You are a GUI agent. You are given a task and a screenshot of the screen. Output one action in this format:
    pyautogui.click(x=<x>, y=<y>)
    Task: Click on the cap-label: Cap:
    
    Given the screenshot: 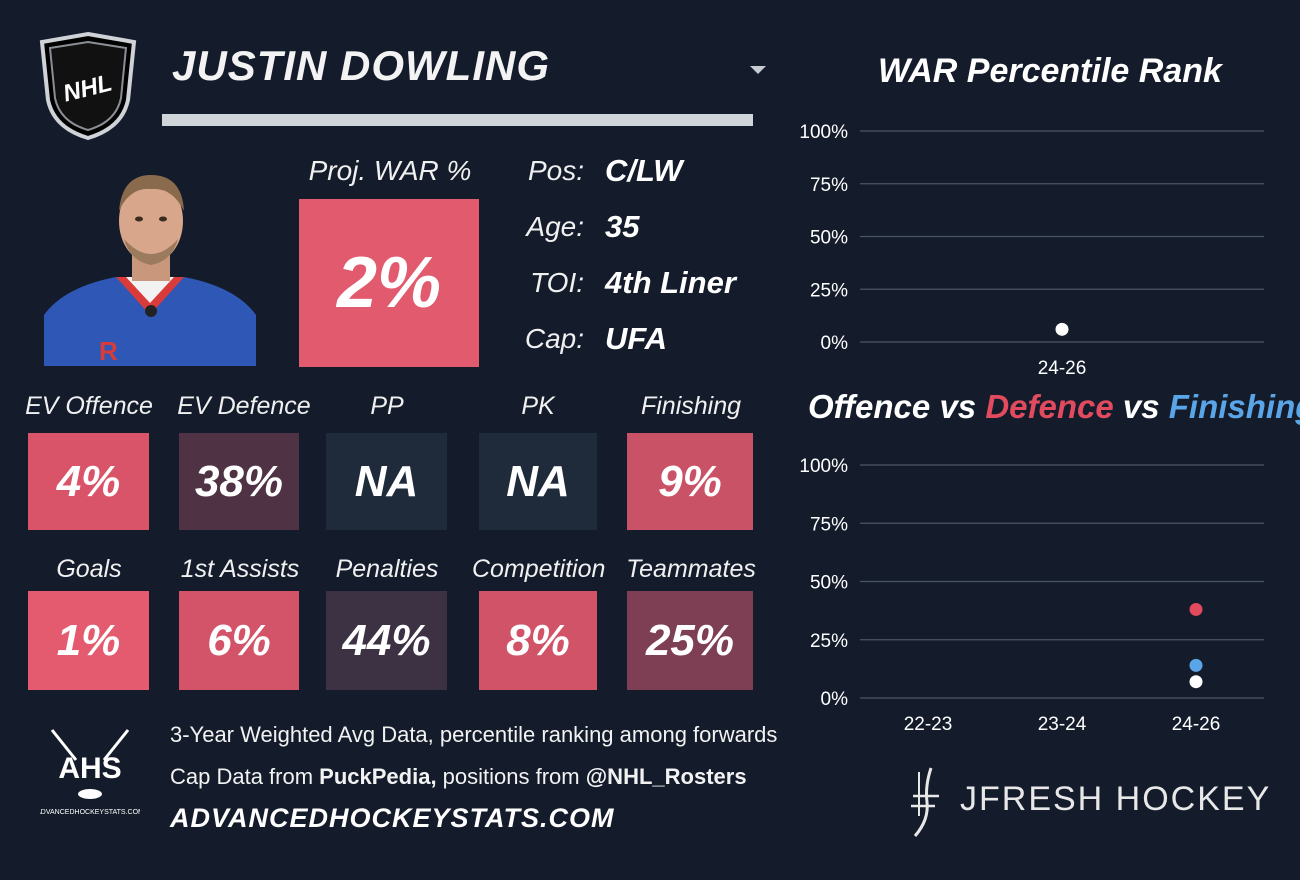 What is the action you would take?
    pyautogui.click(x=554, y=338)
    